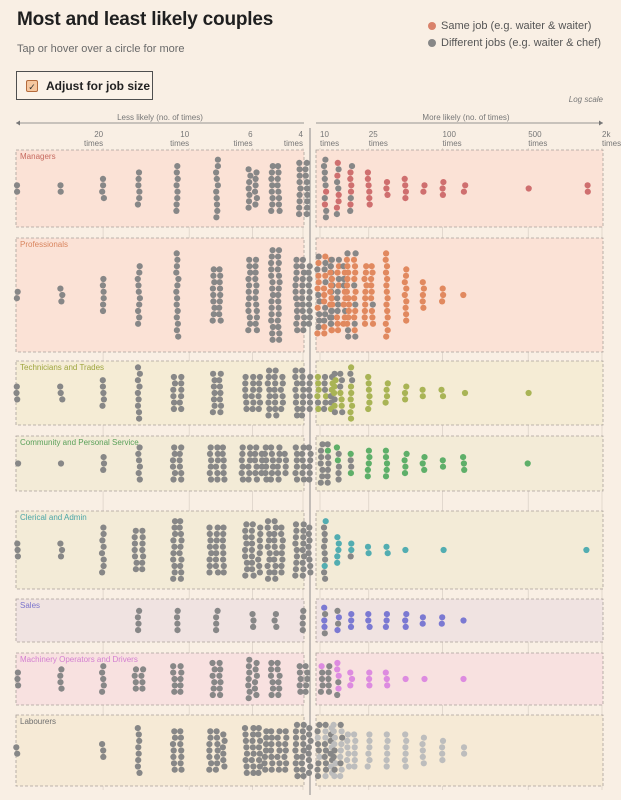 This screenshot has width=621, height=800. Describe the element at coordinates (32, 85) in the screenshot. I see `checkbox-checked-icon: ✓` at that location.